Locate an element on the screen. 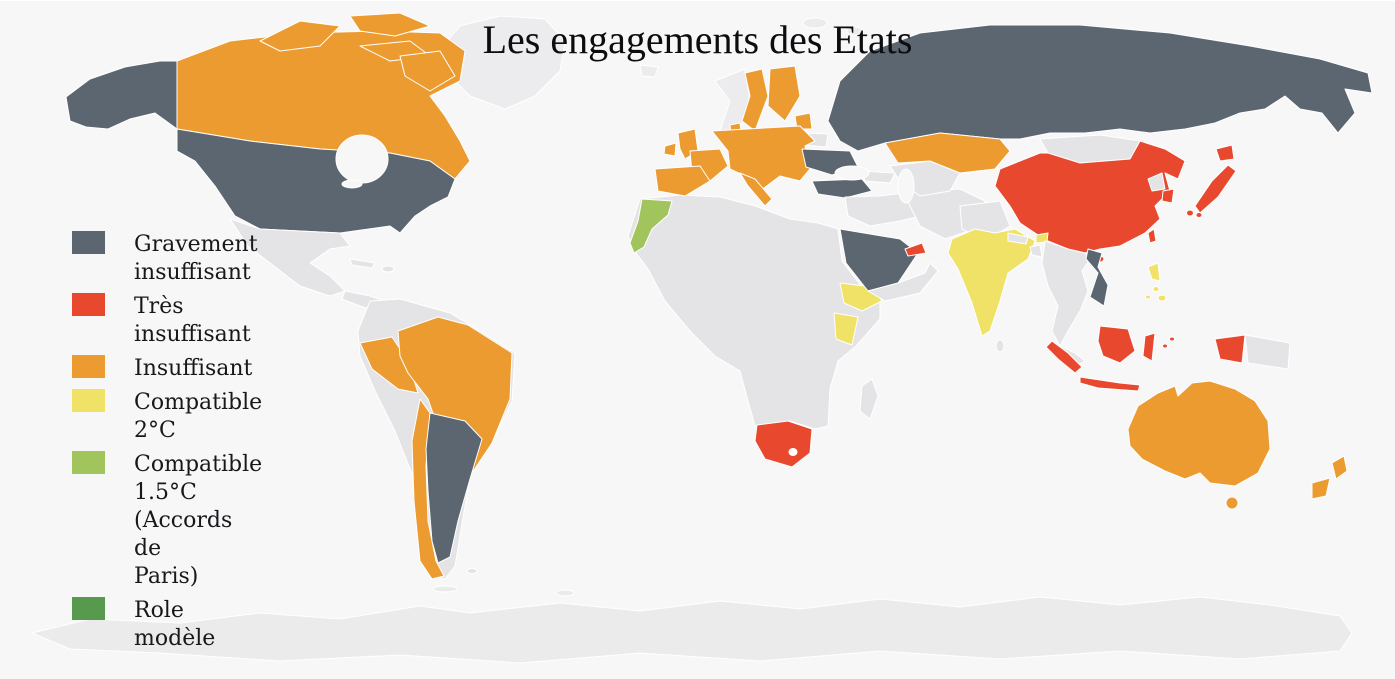 The width and height of the screenshot is (1395, 679). legend-label: Role modèle is located at coordinates (175, 624).